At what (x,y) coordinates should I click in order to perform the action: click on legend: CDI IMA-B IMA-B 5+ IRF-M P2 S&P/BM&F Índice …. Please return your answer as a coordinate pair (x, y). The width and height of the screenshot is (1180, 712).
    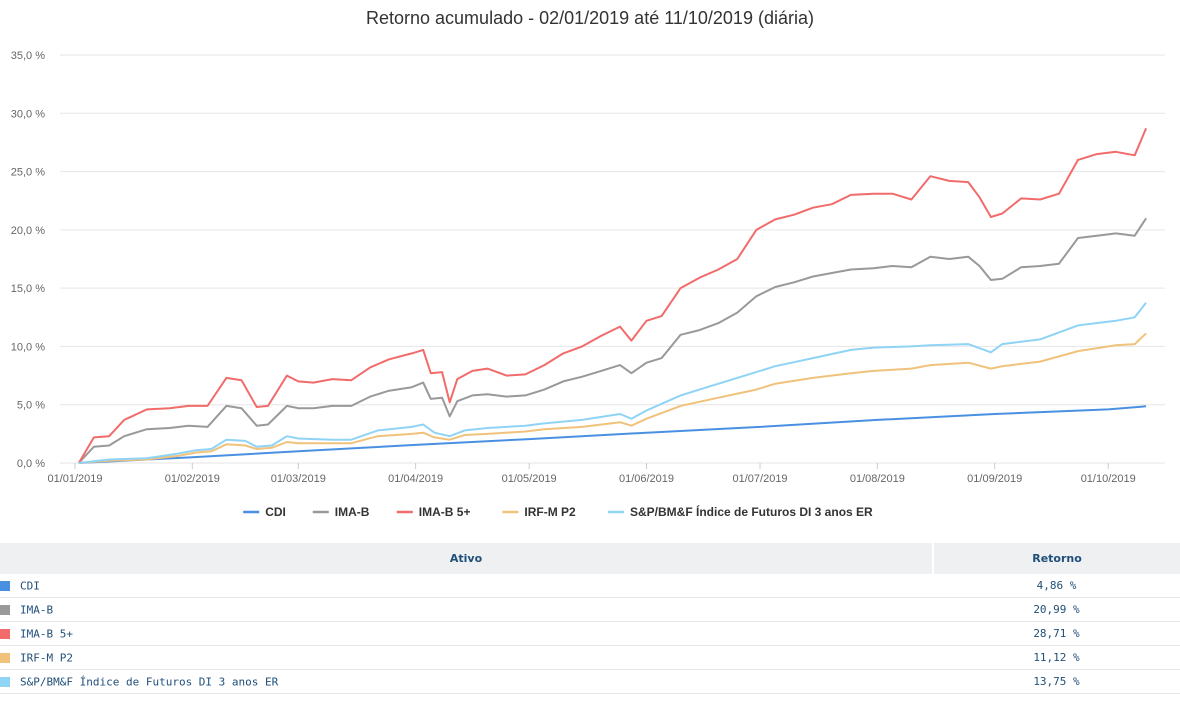
    Looking at the image, I should click on (558, 511).